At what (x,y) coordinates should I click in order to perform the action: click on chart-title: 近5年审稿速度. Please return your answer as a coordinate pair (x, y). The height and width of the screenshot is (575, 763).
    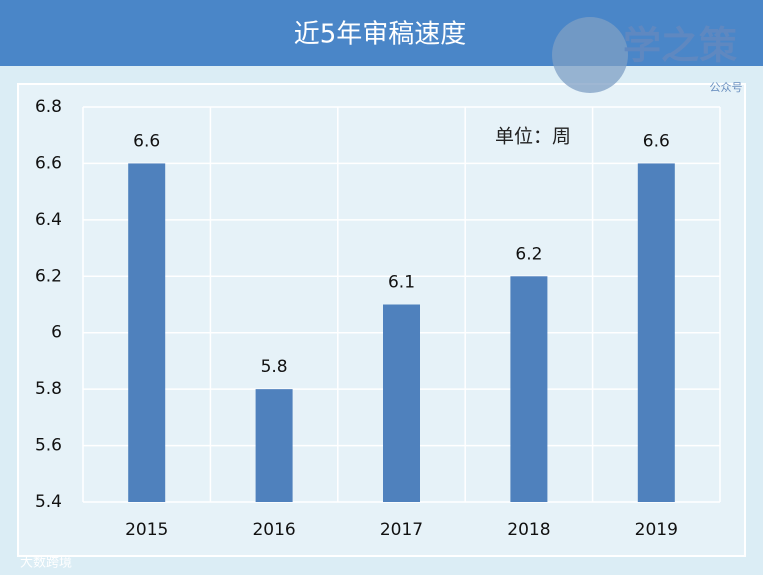
    Looking at the image, I should click on (380, 35).